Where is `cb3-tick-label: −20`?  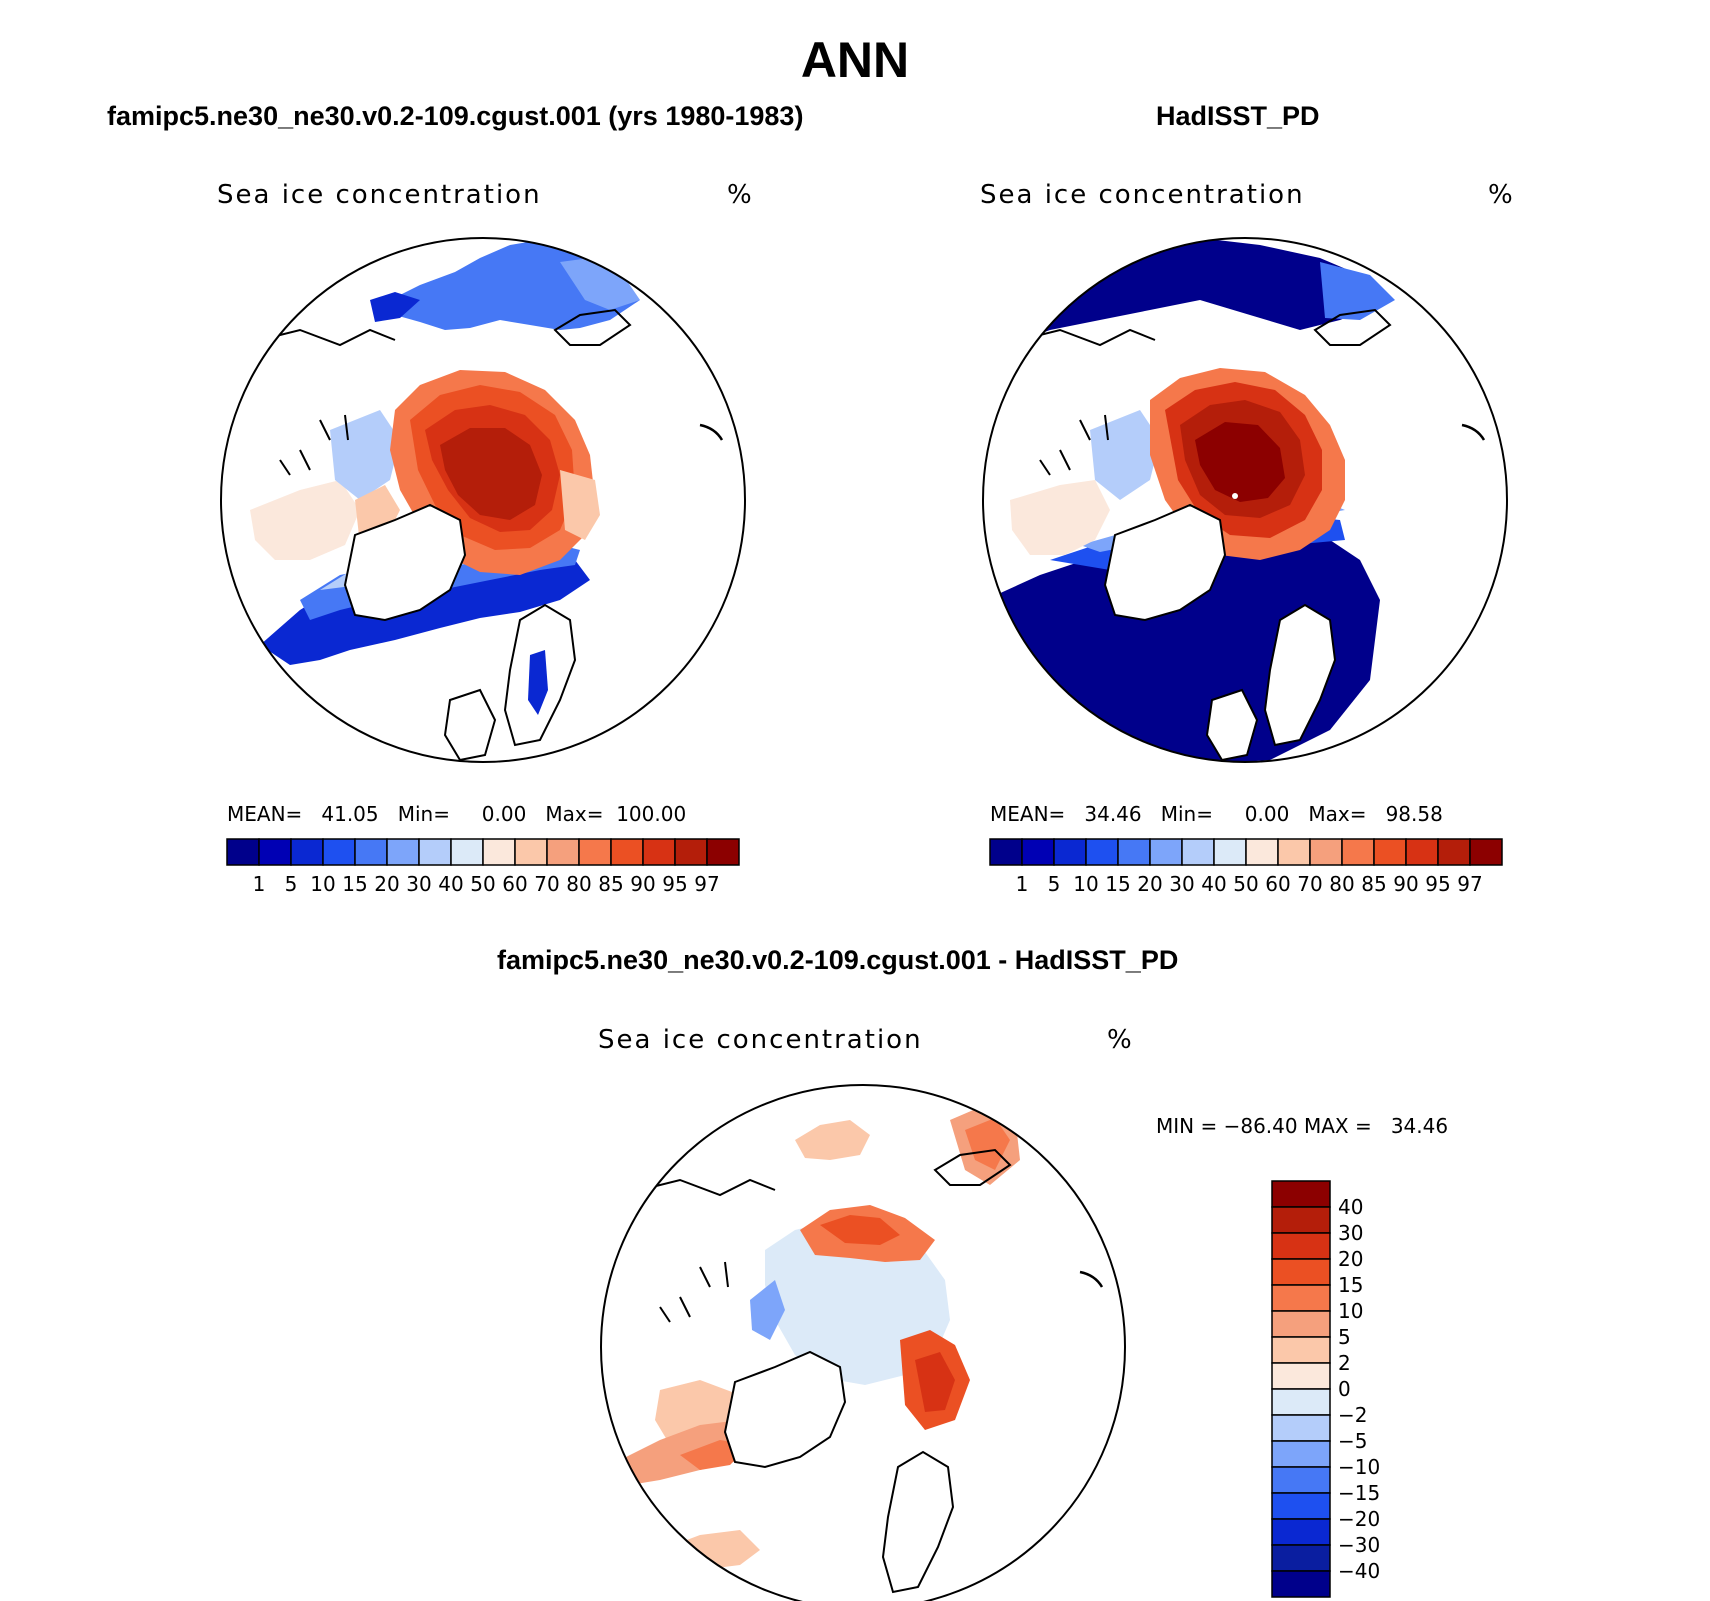
cb3-tick-label: −20 is located at coordinates (1359, 1519).